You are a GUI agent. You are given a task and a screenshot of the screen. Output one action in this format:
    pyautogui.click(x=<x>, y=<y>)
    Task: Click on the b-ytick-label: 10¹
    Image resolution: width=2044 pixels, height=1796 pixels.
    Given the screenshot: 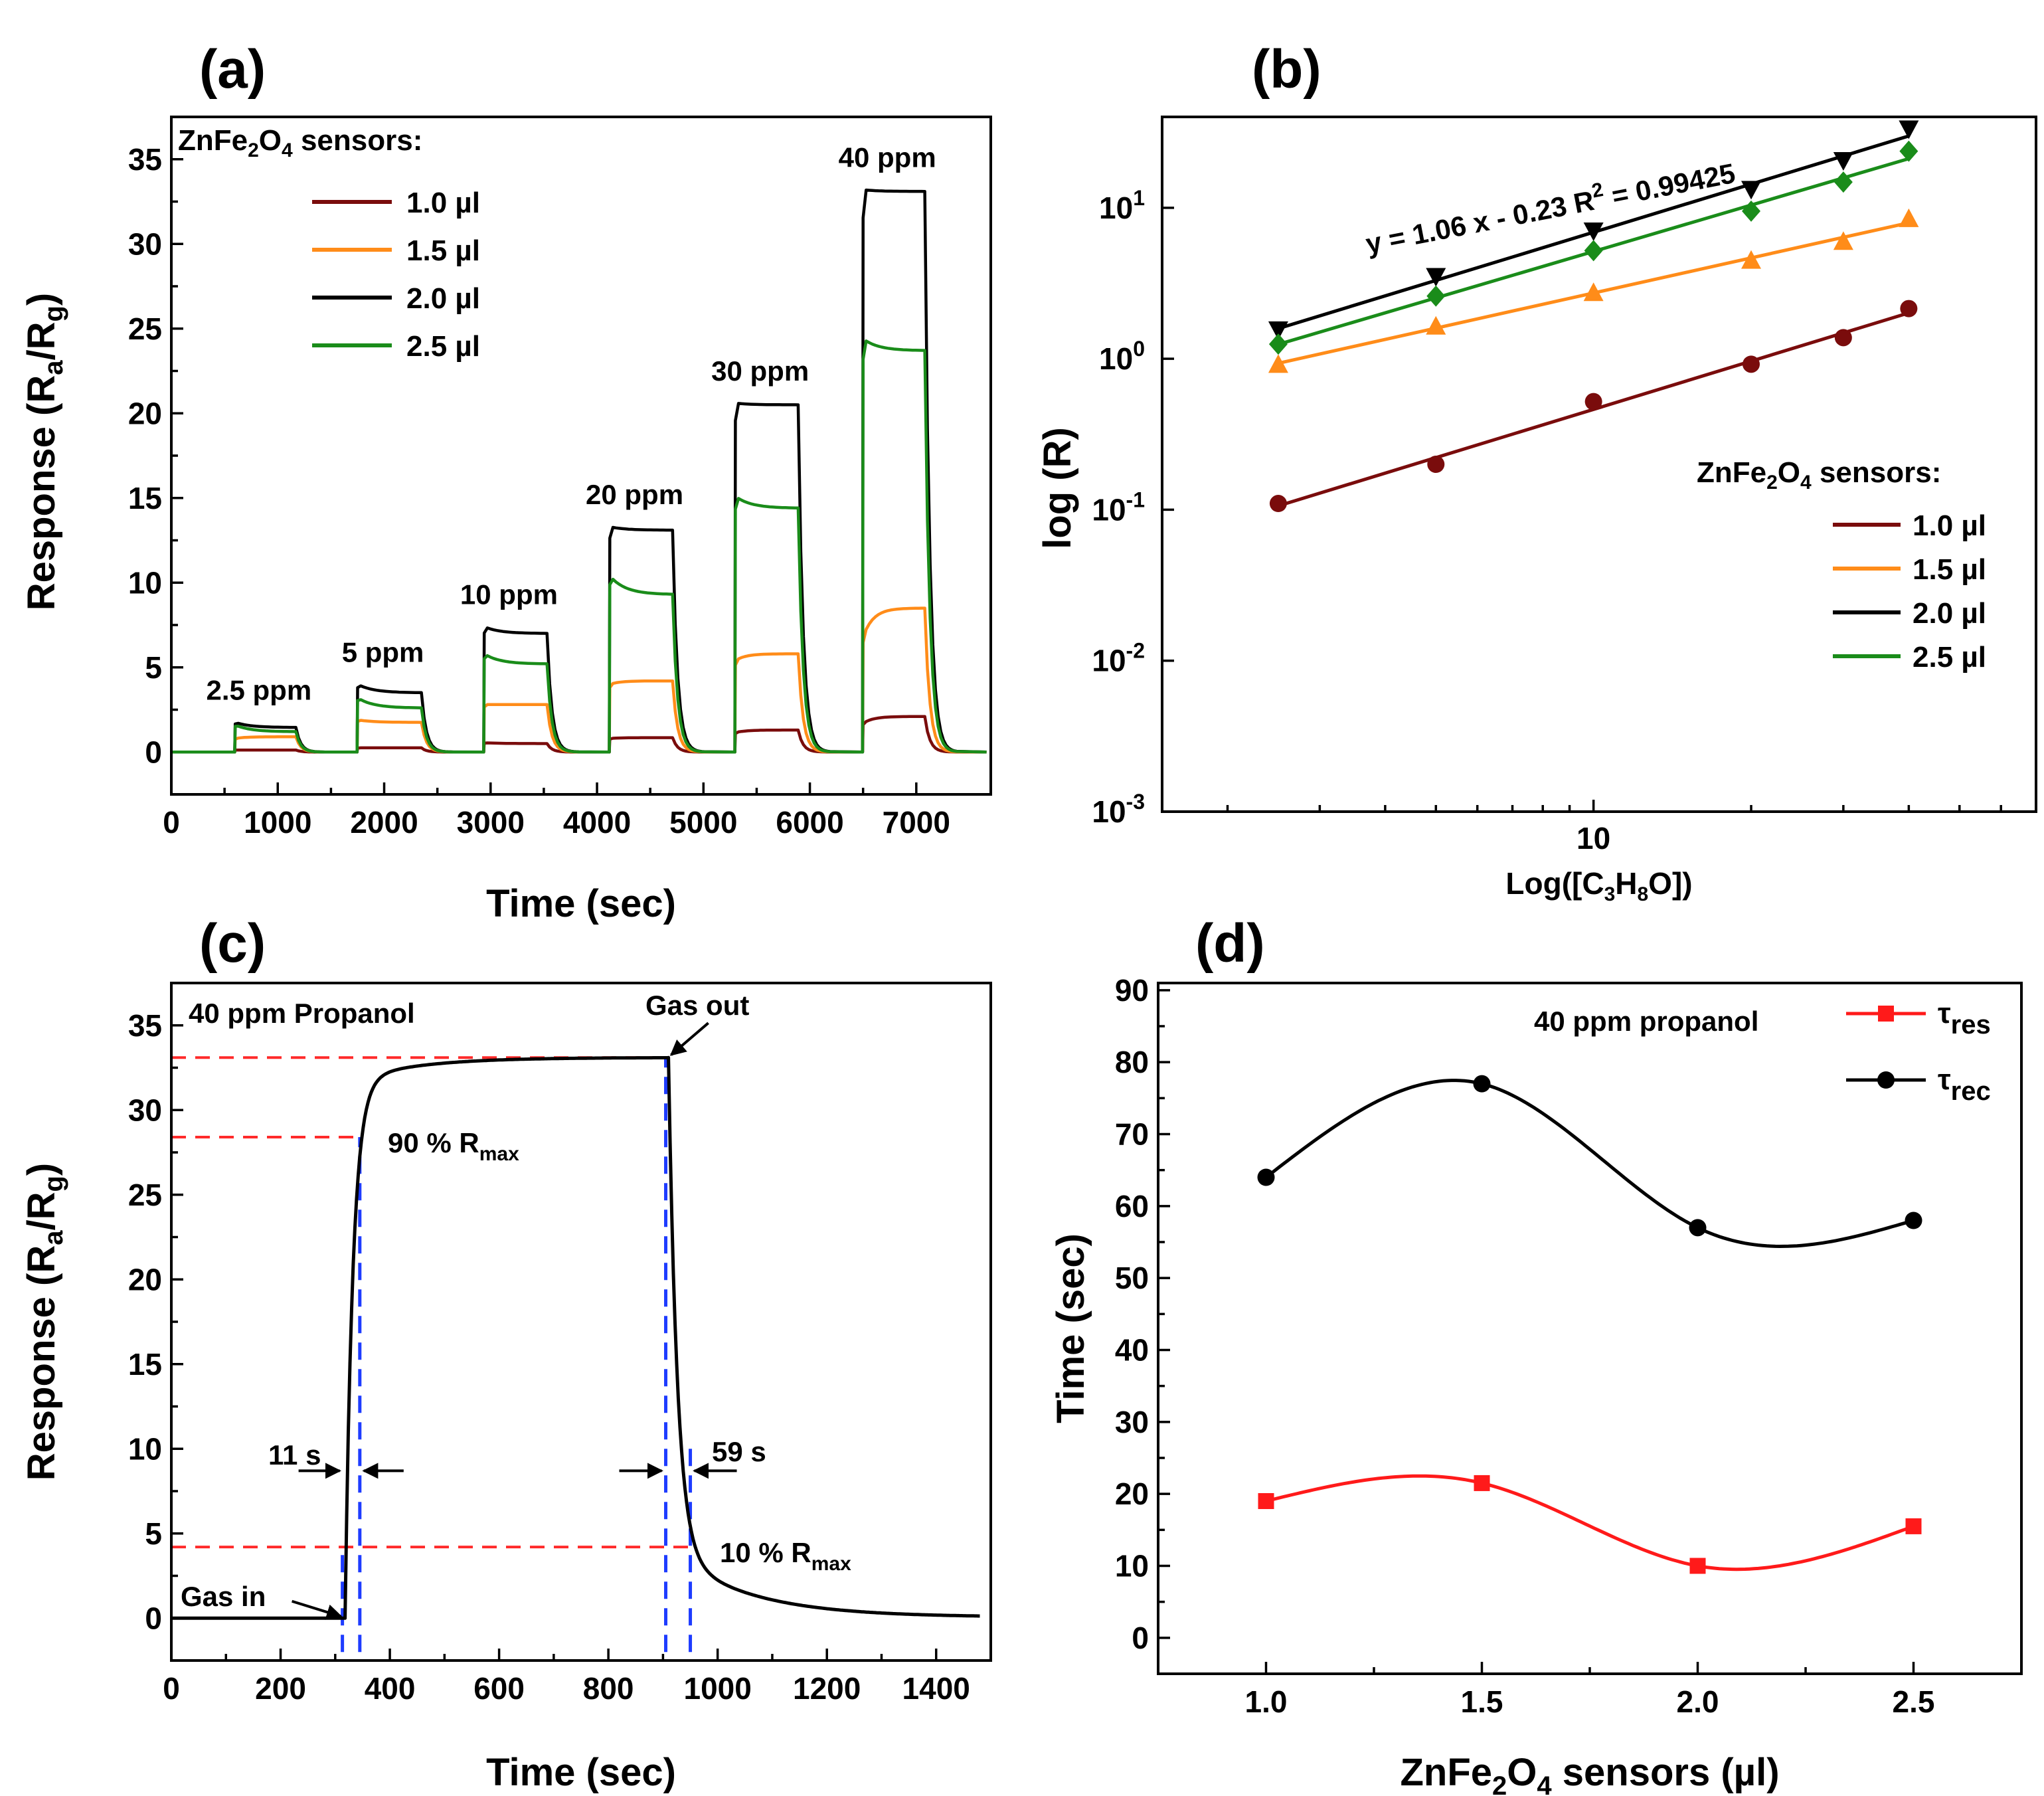 What is the action you would take?
    pyautogui.click(x=1122, y=205)
    